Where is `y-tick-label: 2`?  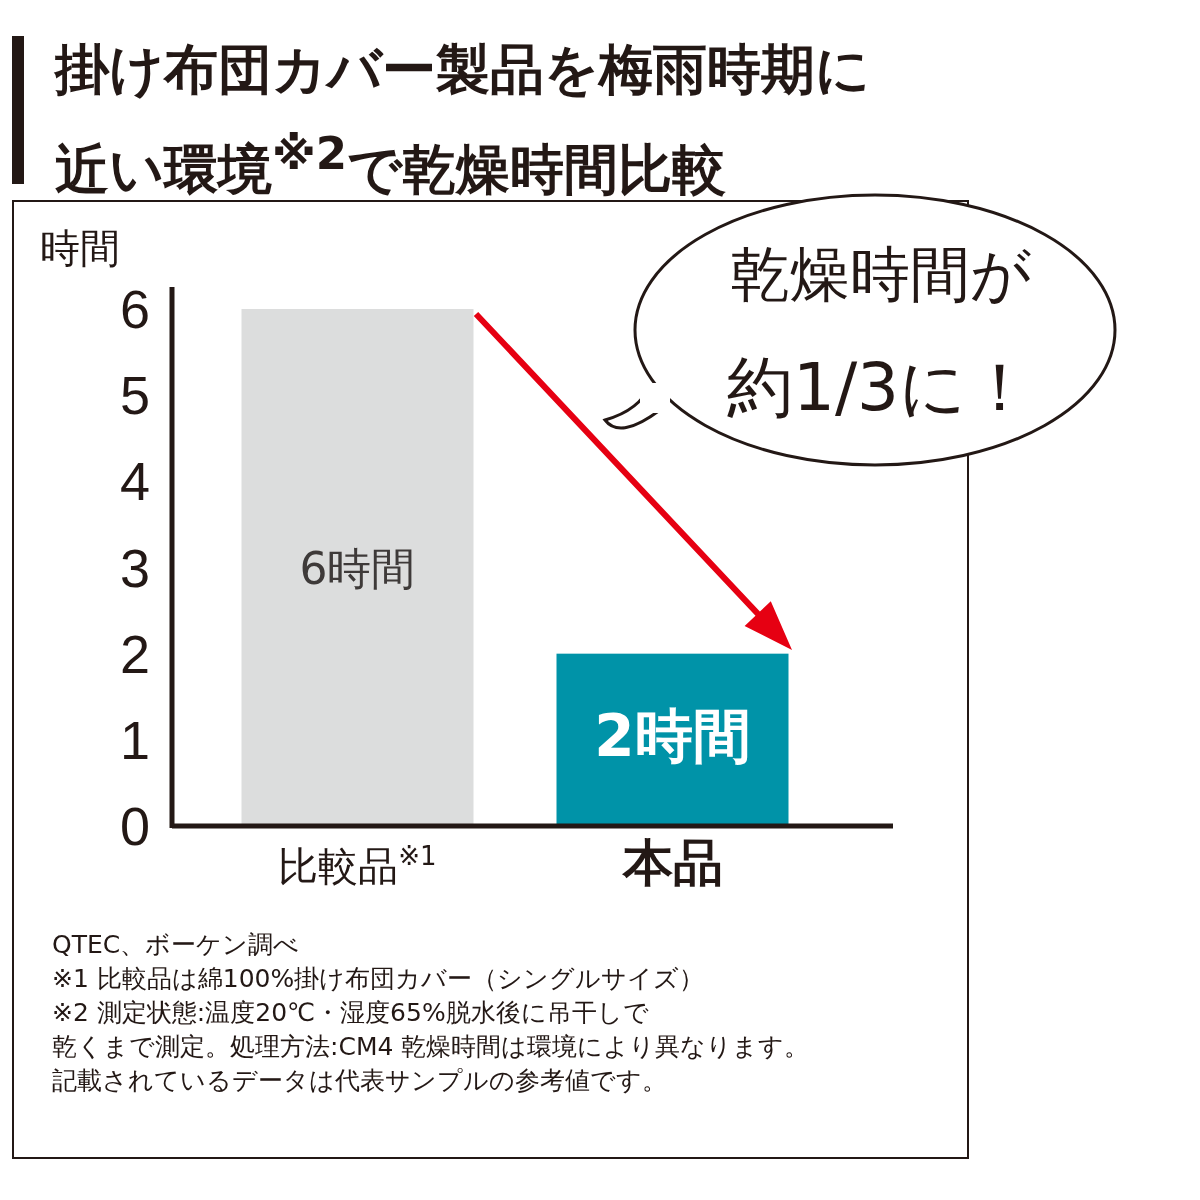
y-tick-label: 2 is located at coordinates (134, 653).